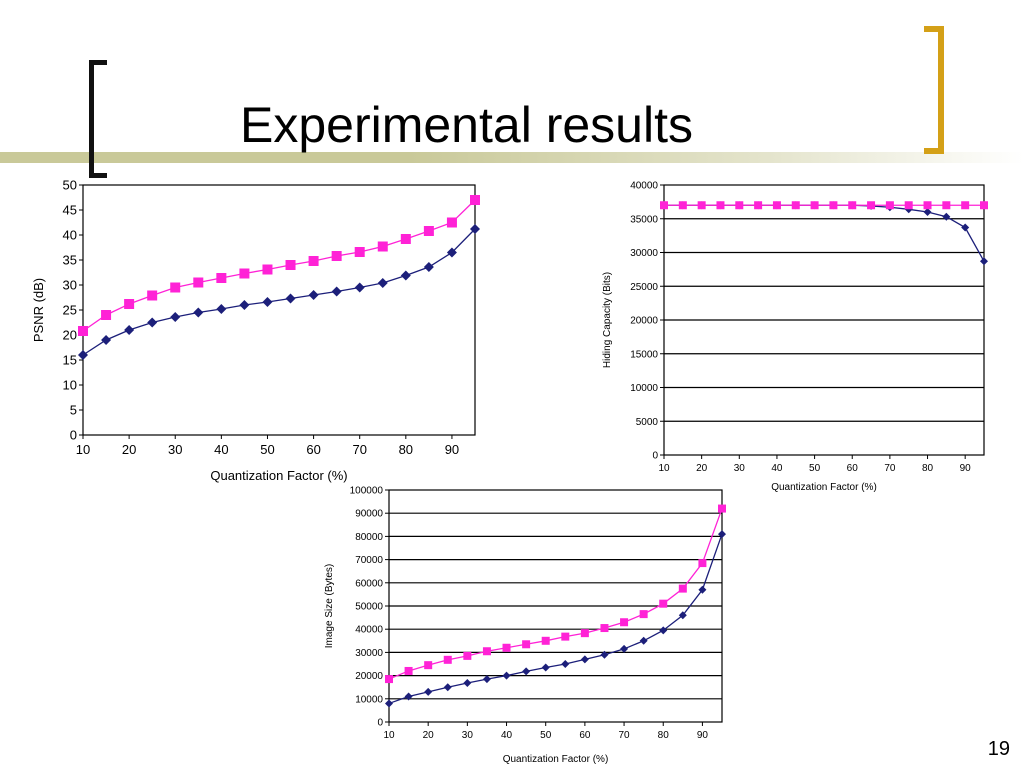  I want to click on y-axis-label: Image Size (Bytes), so click(329, 606).